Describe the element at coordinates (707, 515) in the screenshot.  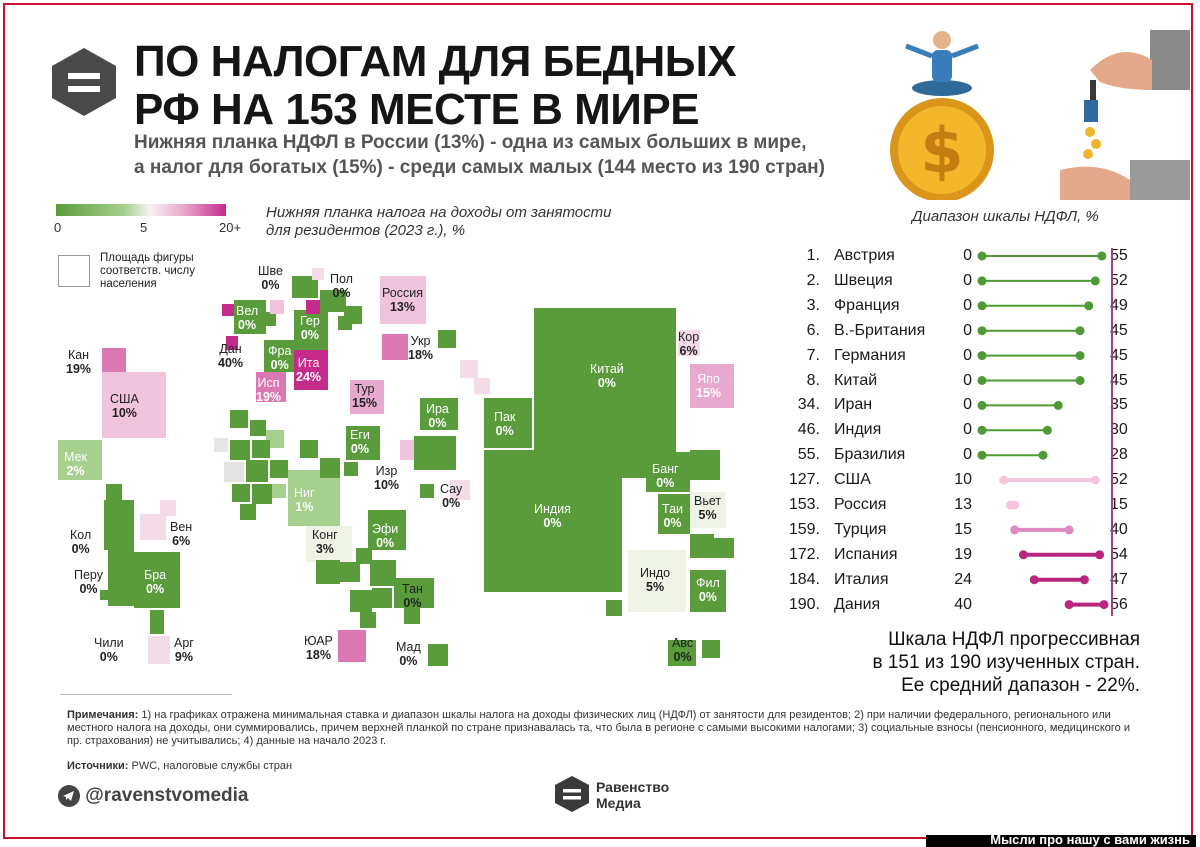
I see `country-value: 5%` at that location.